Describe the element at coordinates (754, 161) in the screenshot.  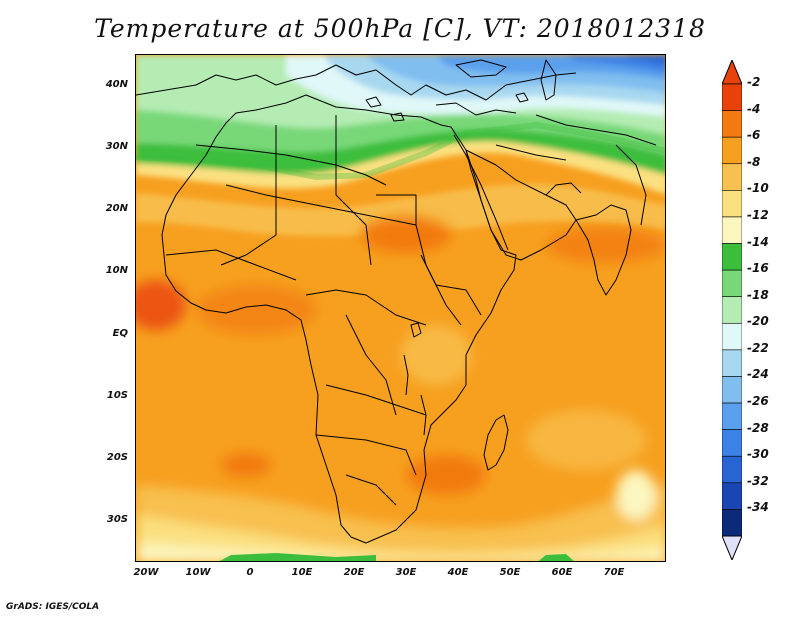
I see `colorbar-label: -8` at that location.